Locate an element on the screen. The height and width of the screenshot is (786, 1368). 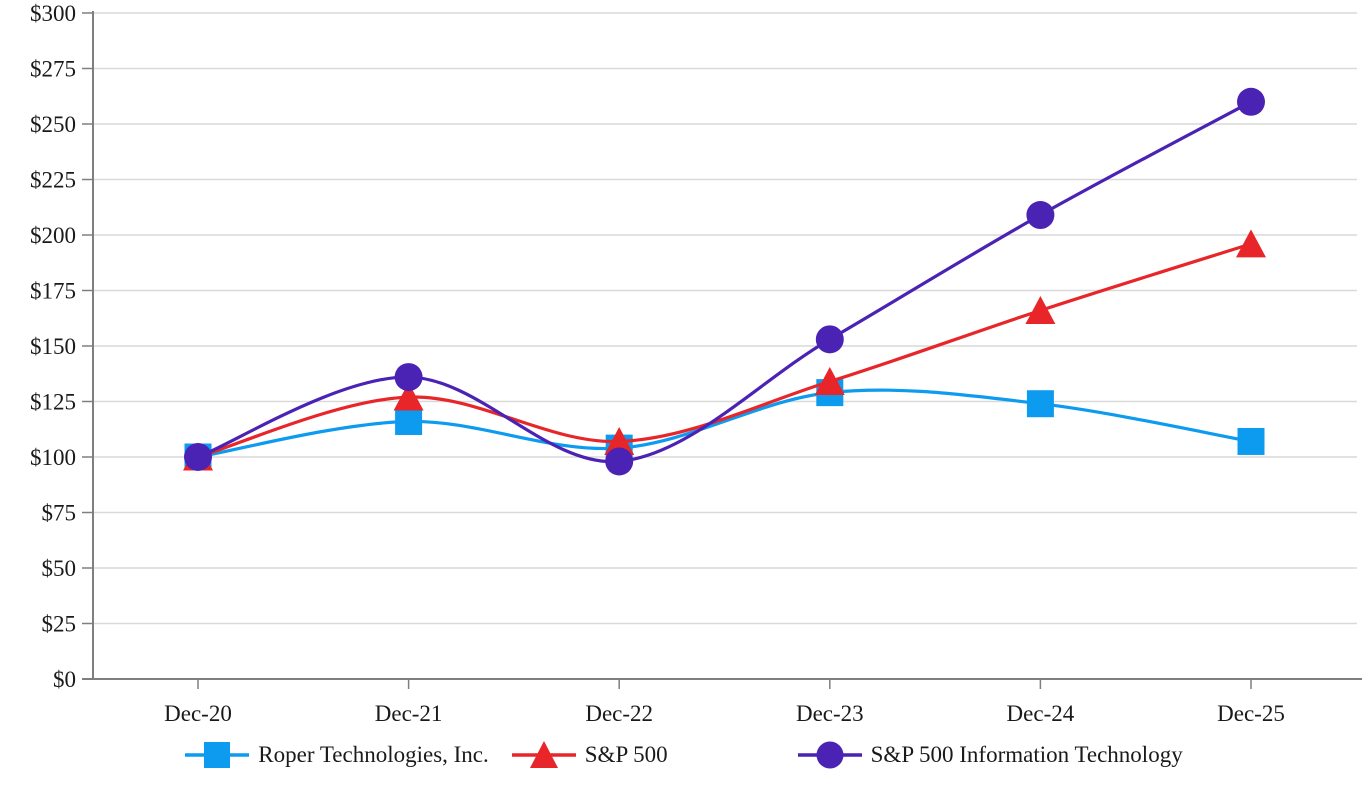
legend-marker-square-icon is located at coordinates (217, 755).